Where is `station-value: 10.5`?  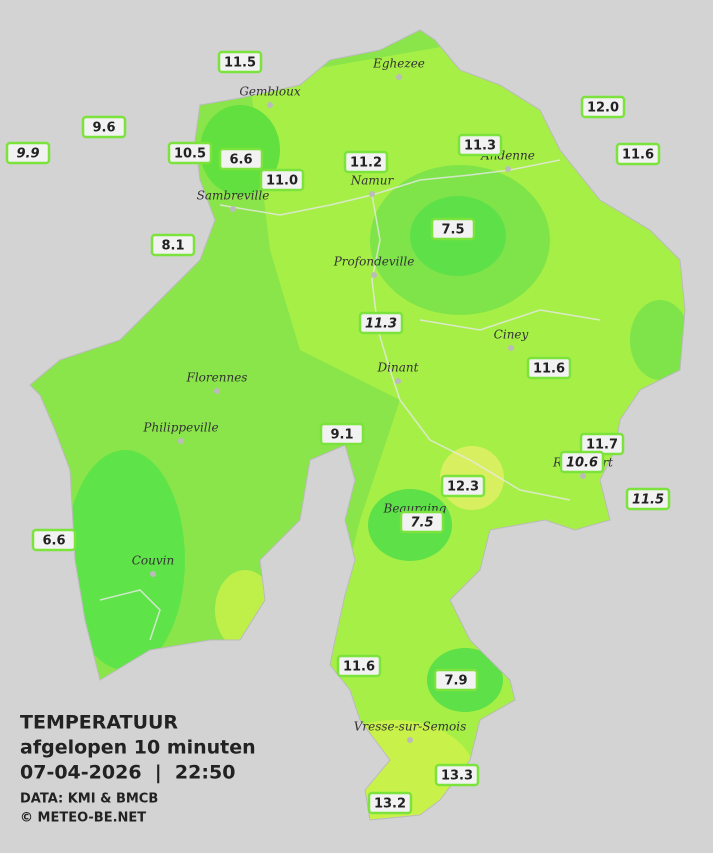 station-value: 10.5 is located at coordinates (190, 154).